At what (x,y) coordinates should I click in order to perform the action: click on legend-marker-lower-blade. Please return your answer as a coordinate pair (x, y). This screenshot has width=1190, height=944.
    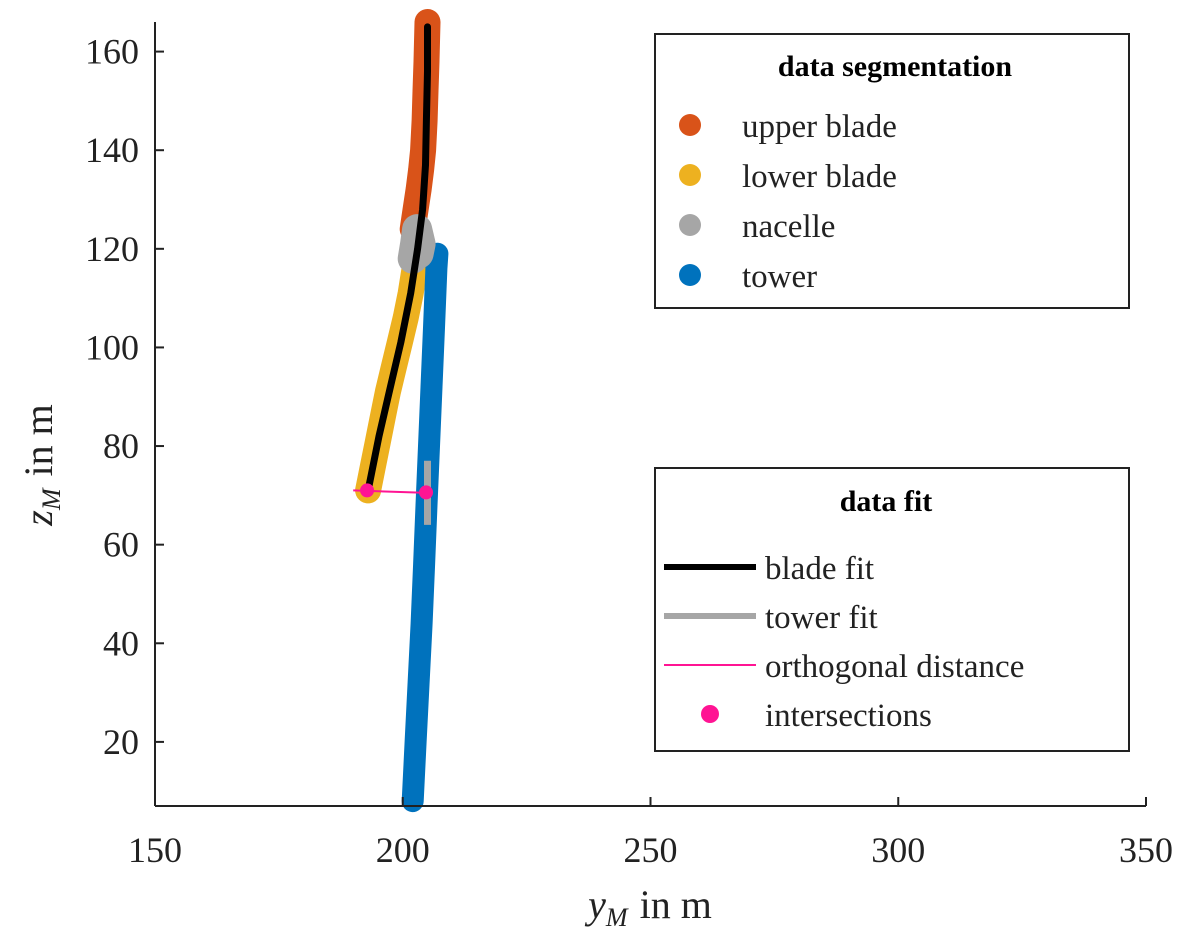
    Looking at the image, I should click on (690, 175).